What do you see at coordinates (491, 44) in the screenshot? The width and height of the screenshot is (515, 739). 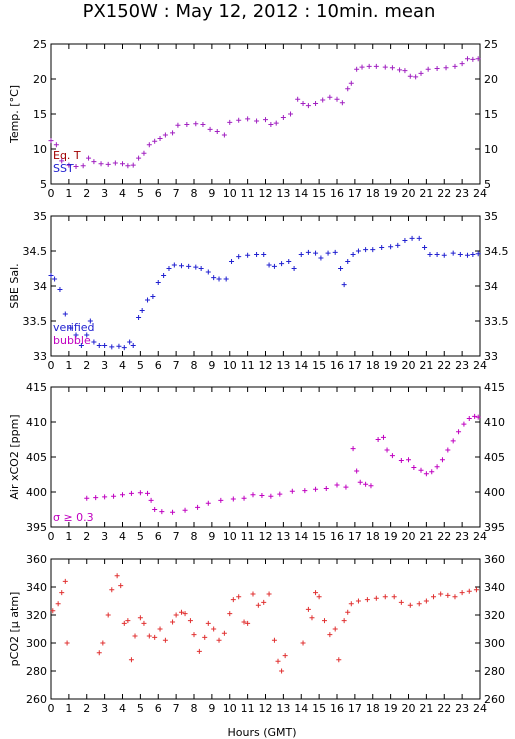 I see `y-tick-label-right: 25` at bounding box center [491, 44].